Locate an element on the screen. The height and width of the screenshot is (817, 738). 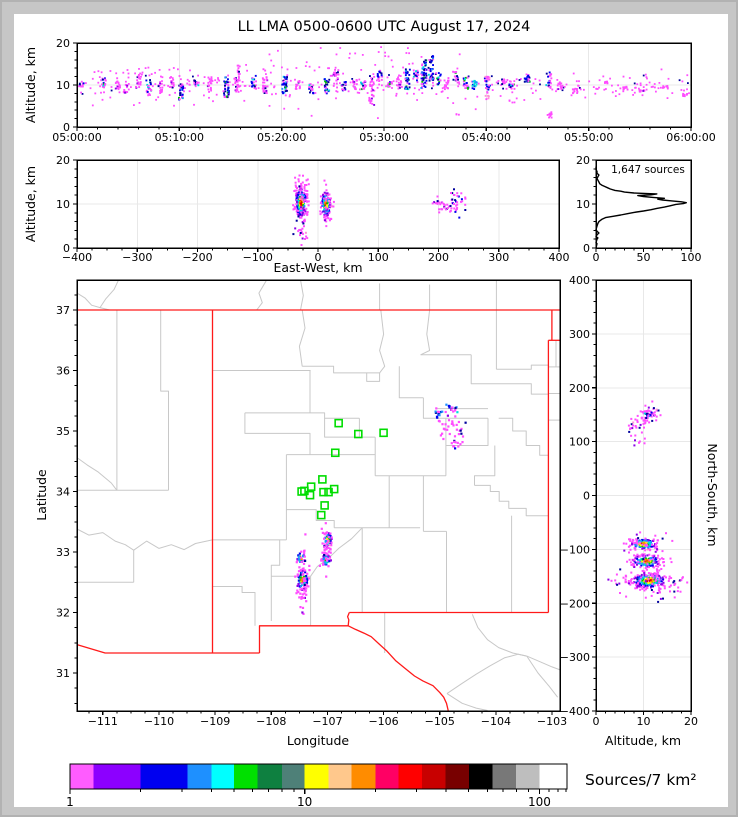
tick-label: −110 is located at coordinates (159, 721).